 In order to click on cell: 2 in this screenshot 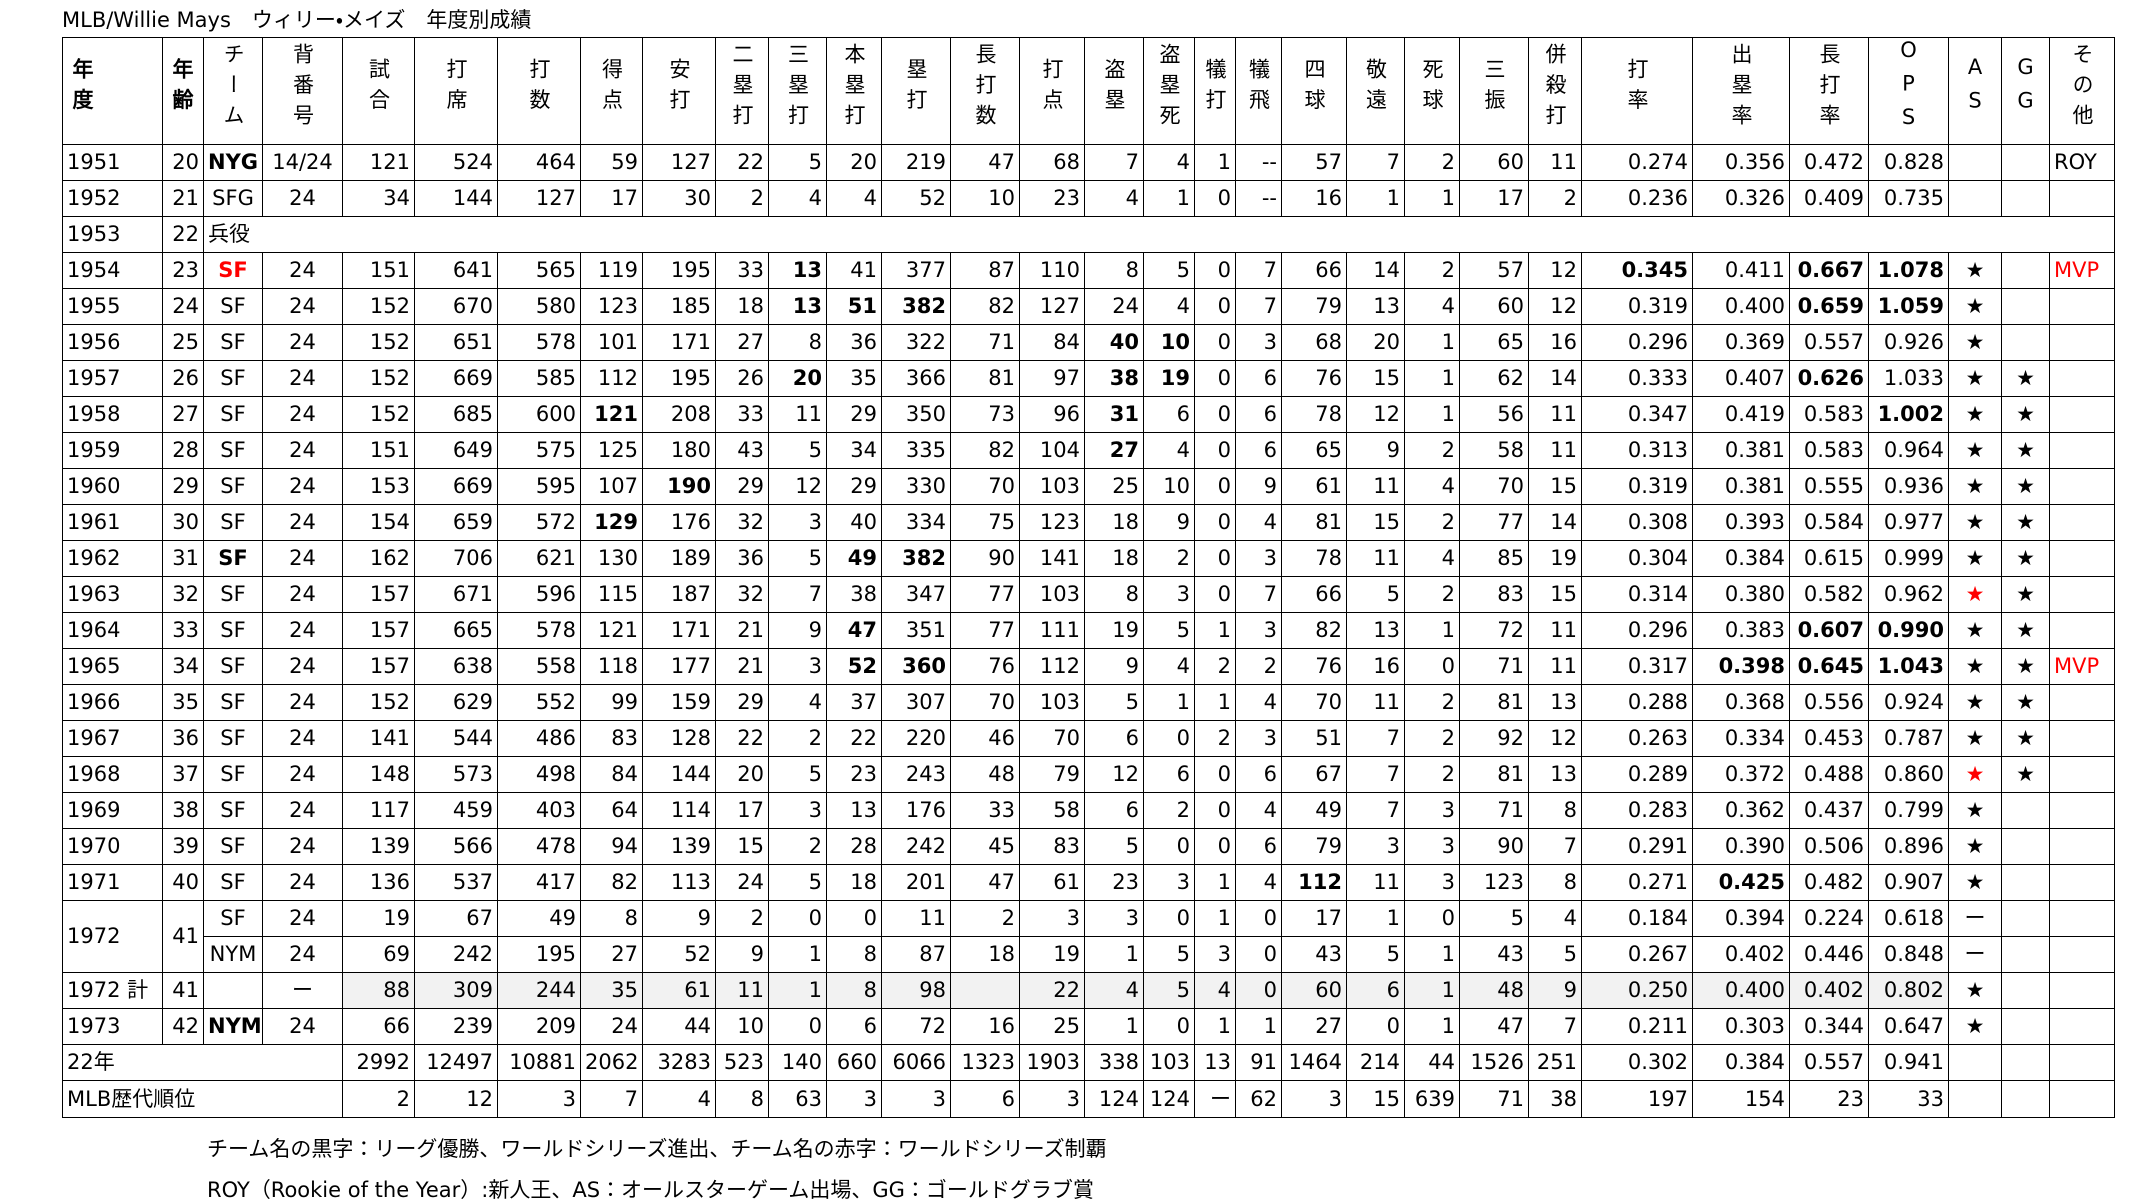, I will do `click(1432, 162)`.